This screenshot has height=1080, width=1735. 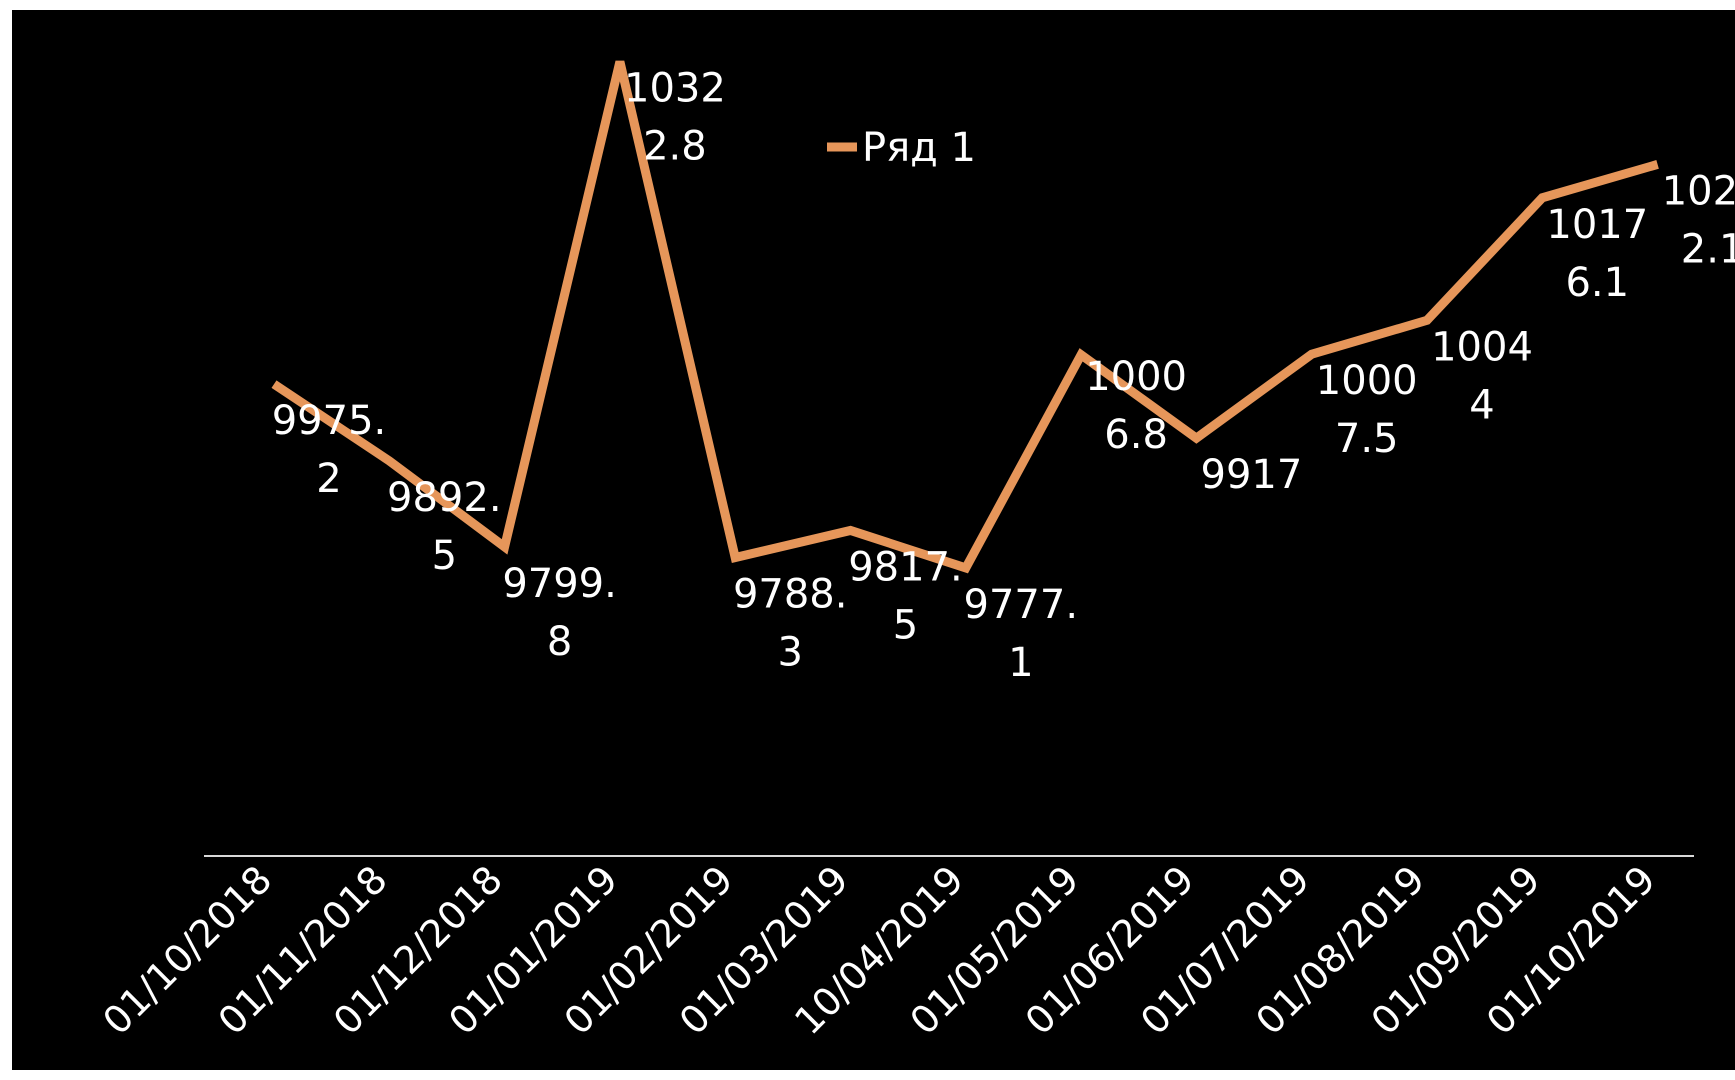 What do you see at coordinates (329, 450) in the screenshot?
I see `data-label: 9975. 2` at bounding box center [329, 450].